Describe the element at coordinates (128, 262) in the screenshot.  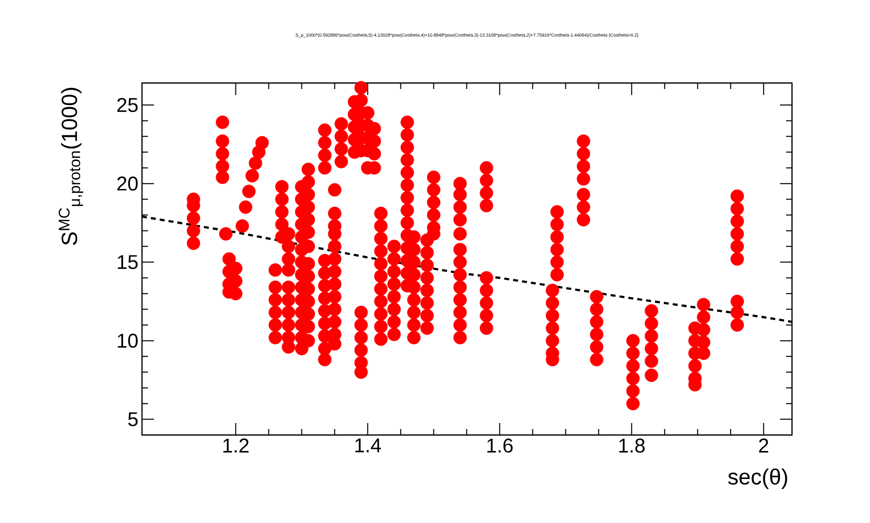
I see `y-tick-label: 15` at that location.